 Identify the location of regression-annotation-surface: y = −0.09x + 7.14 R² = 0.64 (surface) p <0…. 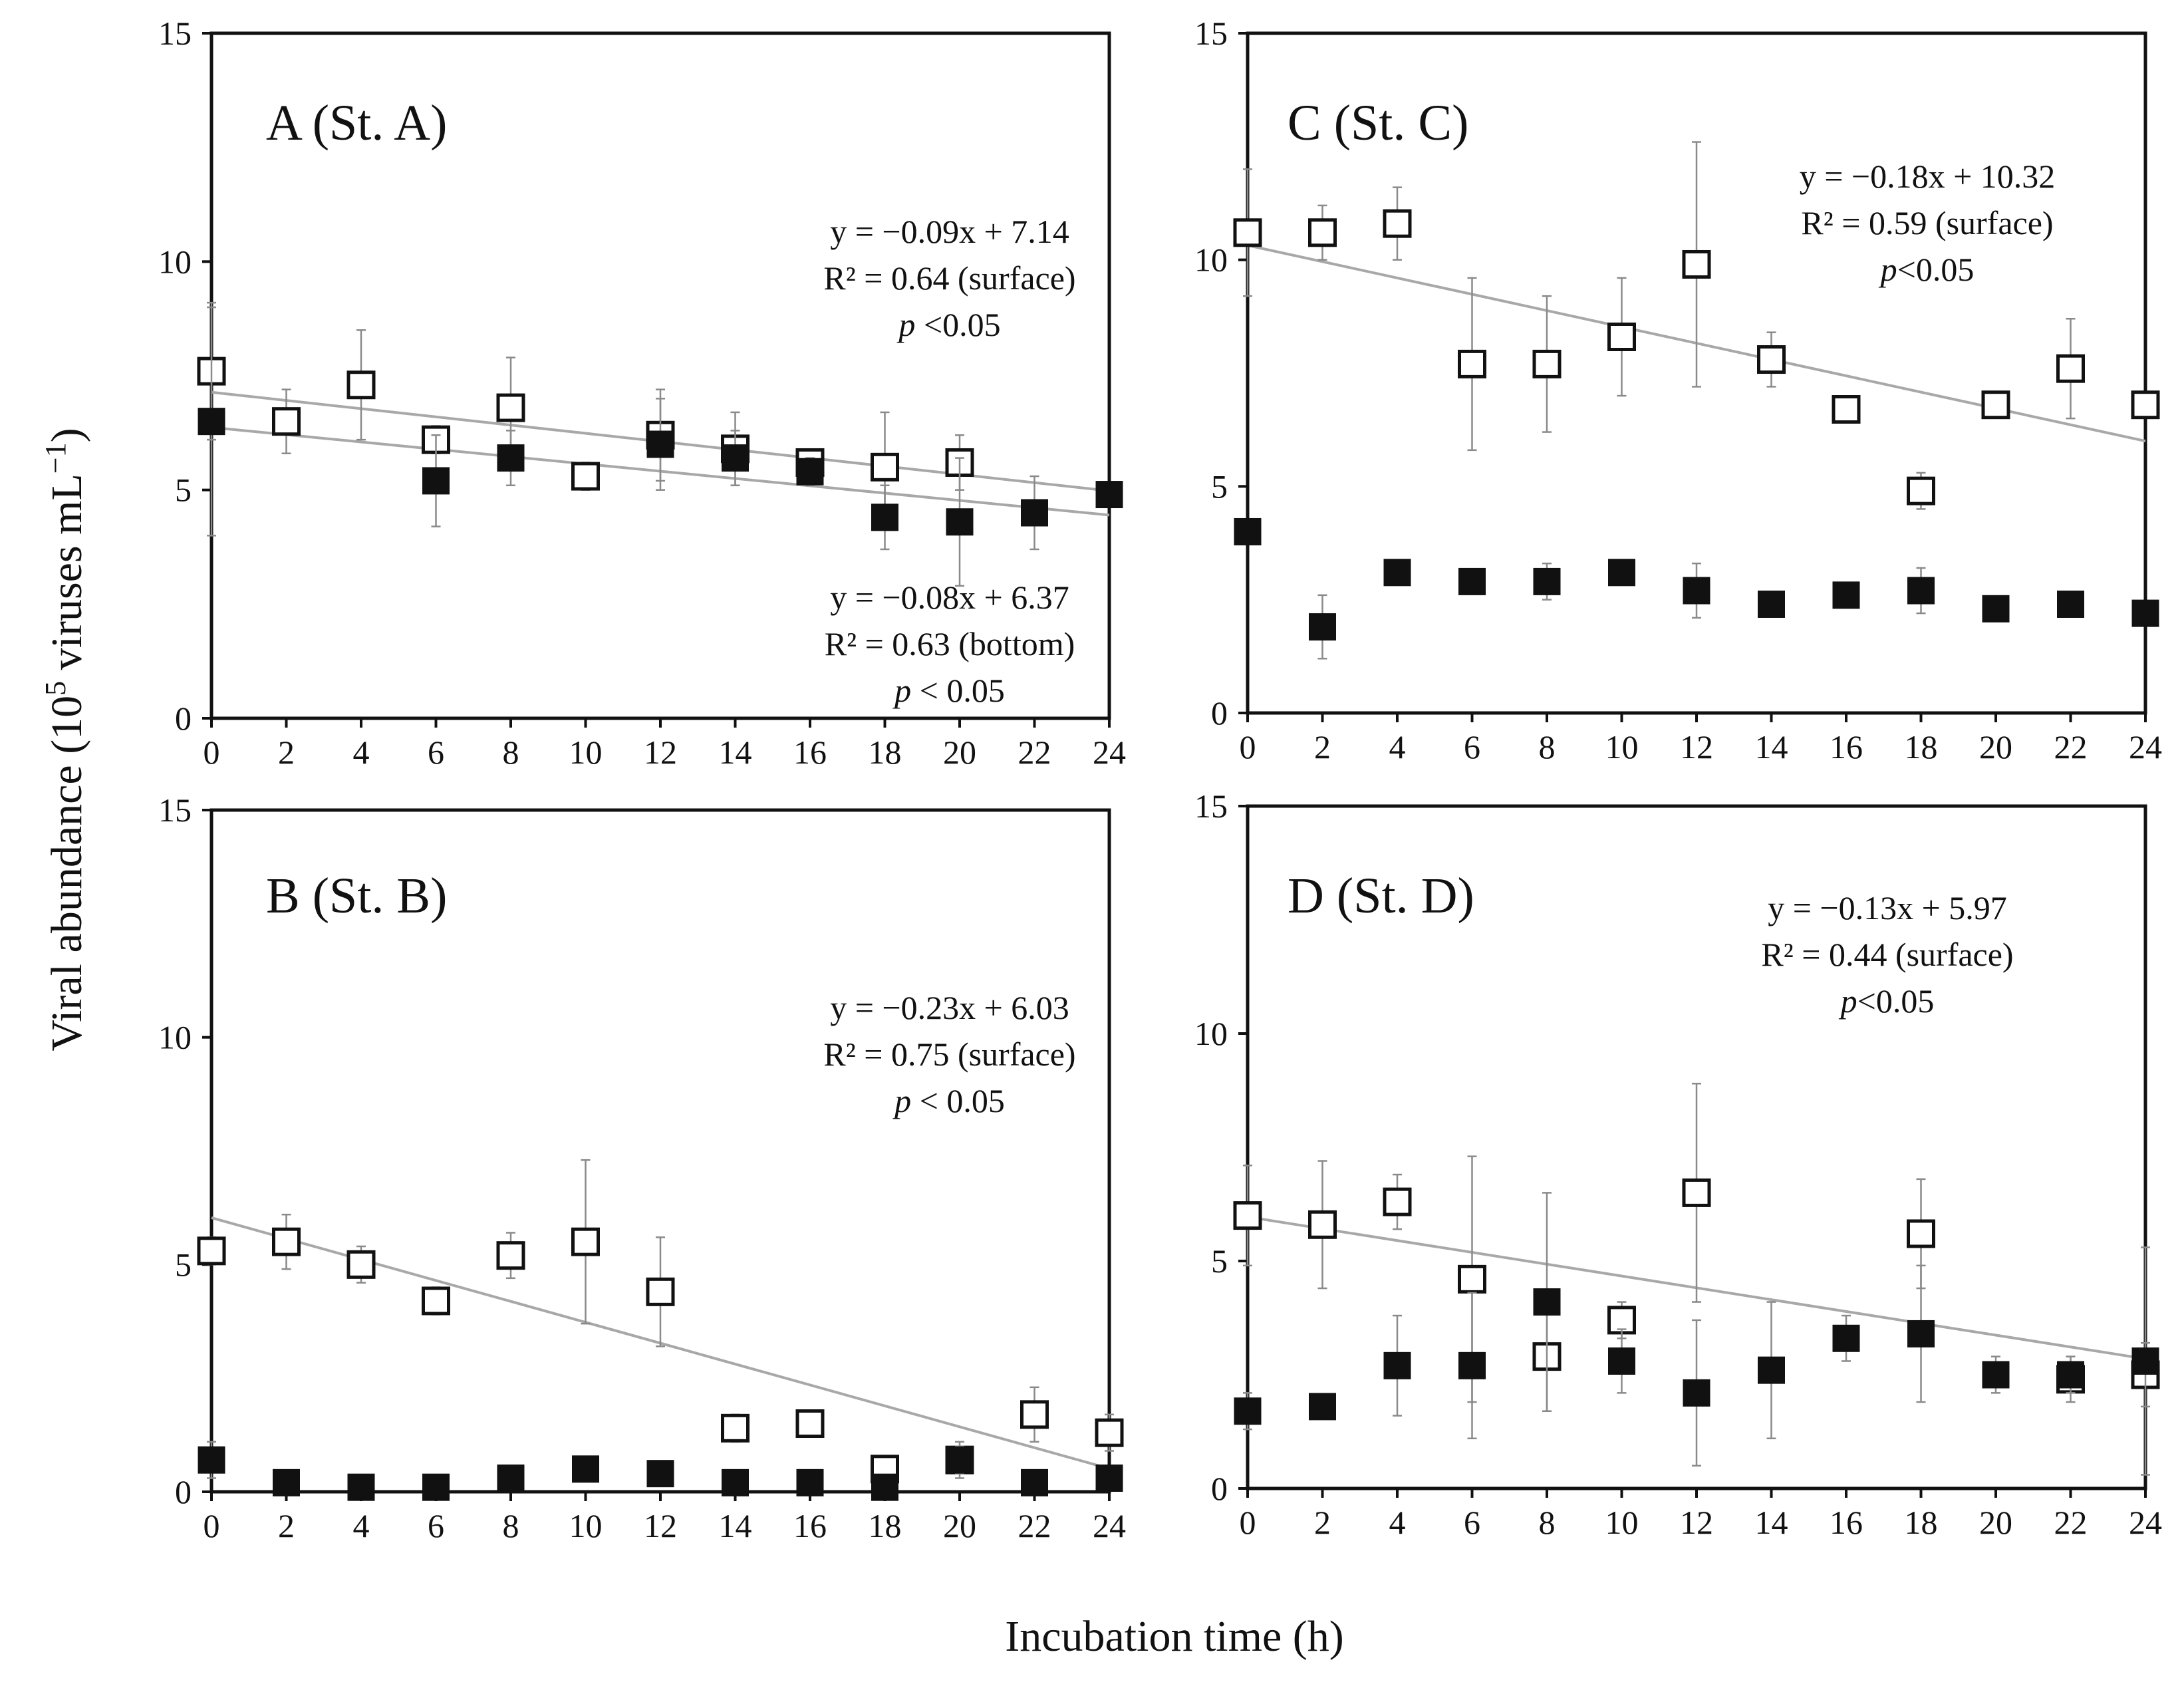
(949, 278).